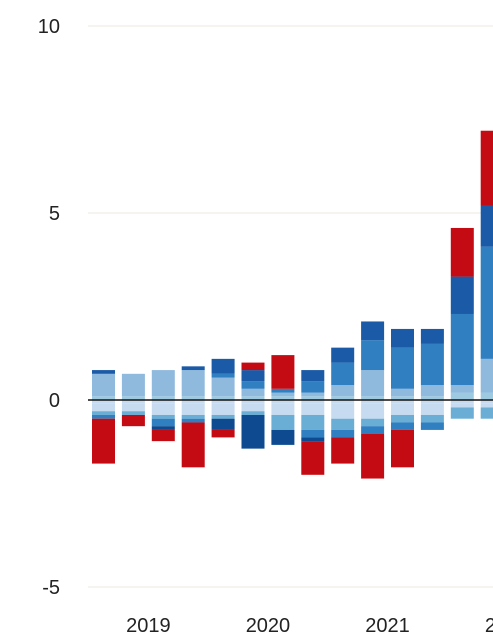 The width and height of the screenshot is (493, 641). I want to click on y-axis-tick-labels: -5 0 5 10, so click(49, 307).